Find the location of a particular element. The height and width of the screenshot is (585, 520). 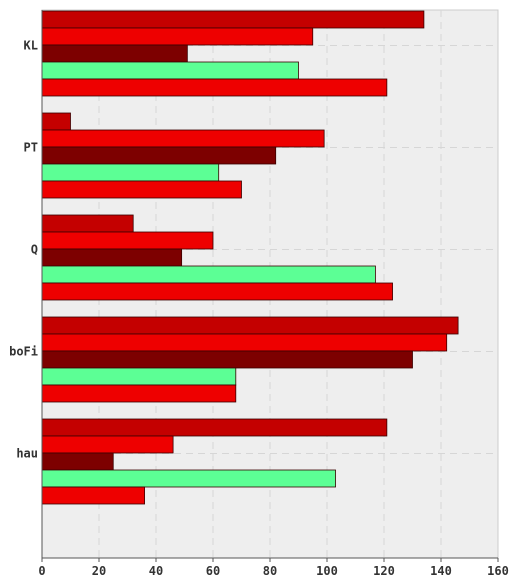

x-tick-label: 140 is located at coordinates (441, 571).